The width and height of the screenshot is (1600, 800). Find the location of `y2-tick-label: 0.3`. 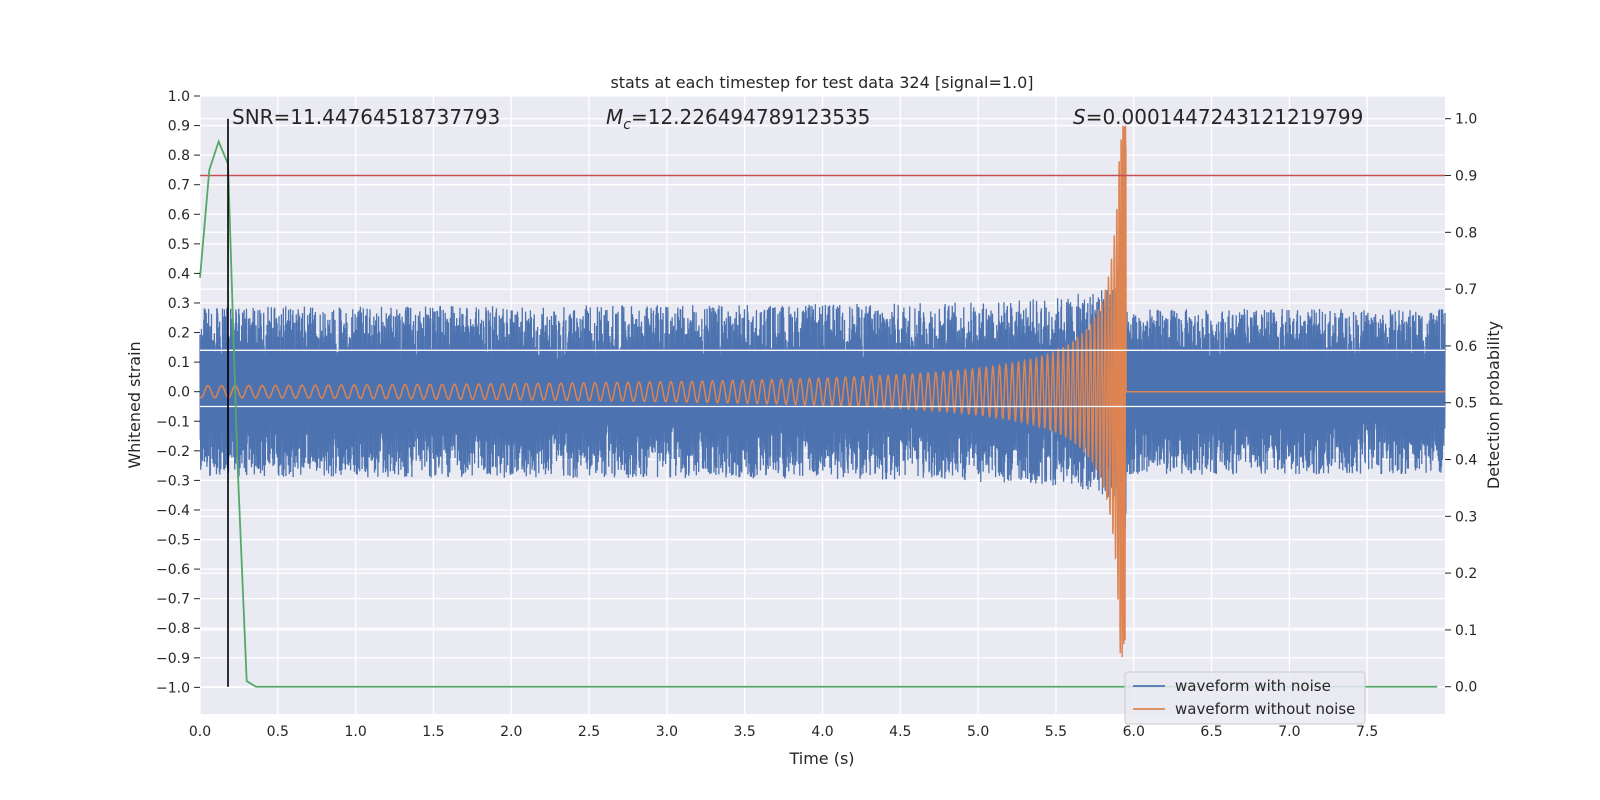

y2-tick-label: 0.3 is located at coordinates (1466, 517).